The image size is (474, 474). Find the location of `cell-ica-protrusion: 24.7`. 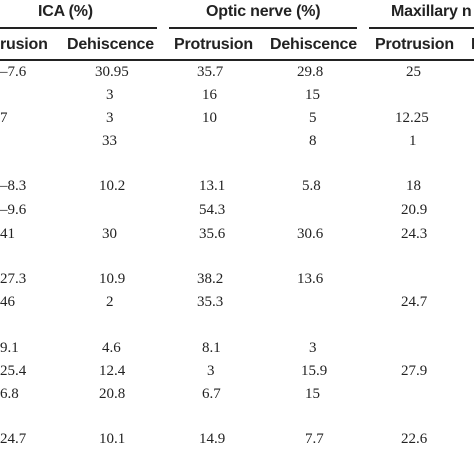

cell-ica-protrusion: 24.7 is located at coordinates (13, 439).